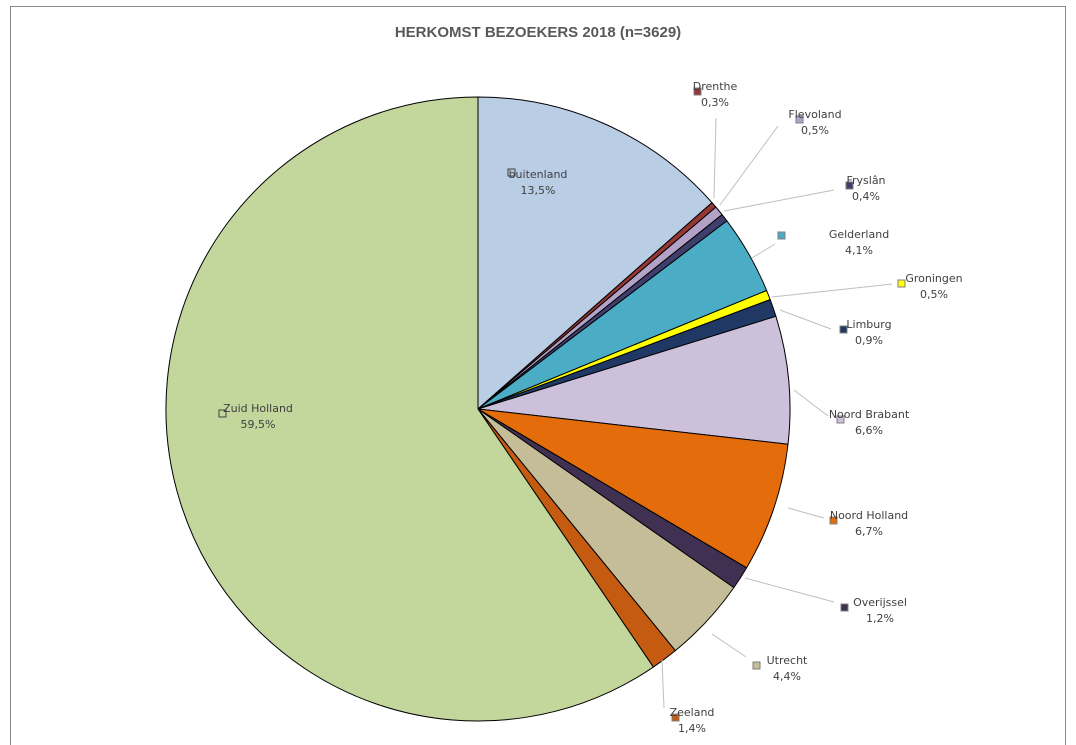 This screenshot has width=1076, height=745. I want to click on data-label-noord-holland: 6,7%, so click(869, 531).